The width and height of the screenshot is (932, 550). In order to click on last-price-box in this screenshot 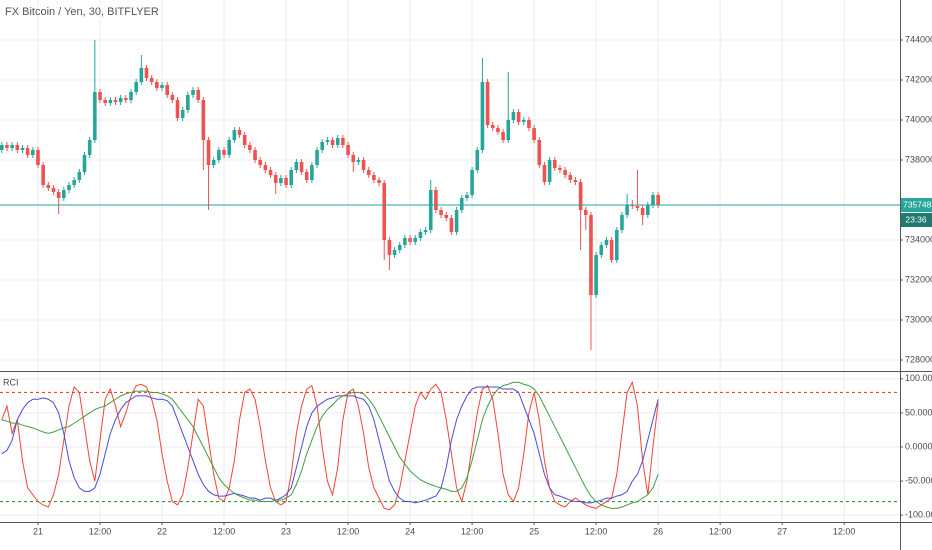, I will do `click(916, 205)`.